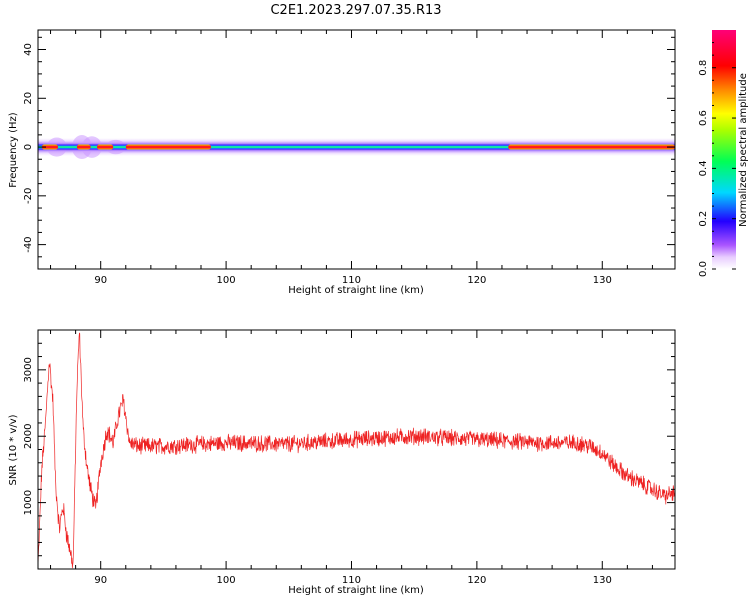 Image resolution: width=750 pixels, height=600 pixels. I want to click on colorbar-ticks: 0.0 0.2 0.4 0.6 0.8, so click(717, 159).